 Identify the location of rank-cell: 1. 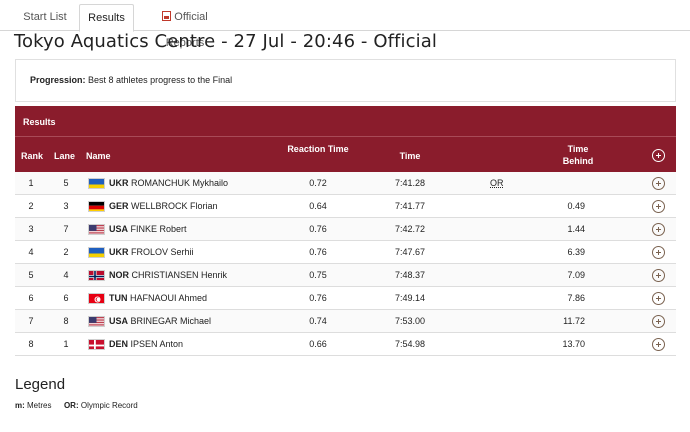
(31, 183).